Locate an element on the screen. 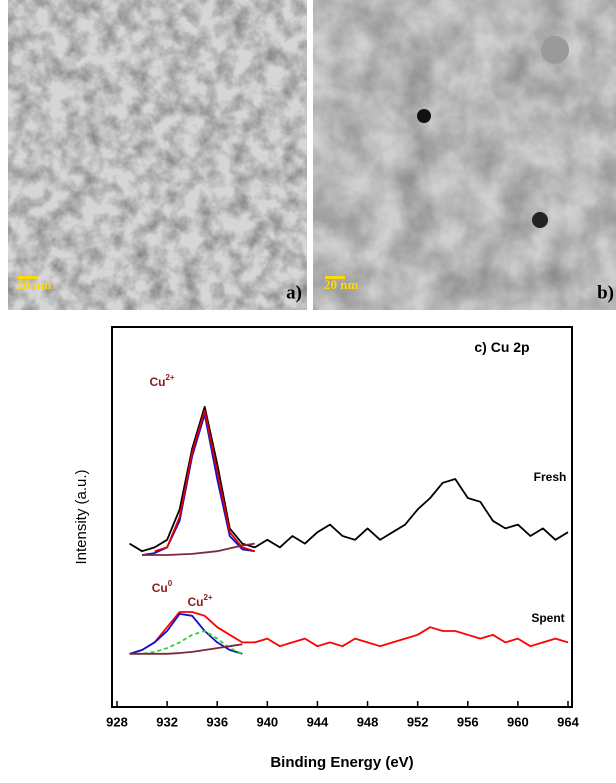  annotation: Spent is located at coordinates (547, 618).